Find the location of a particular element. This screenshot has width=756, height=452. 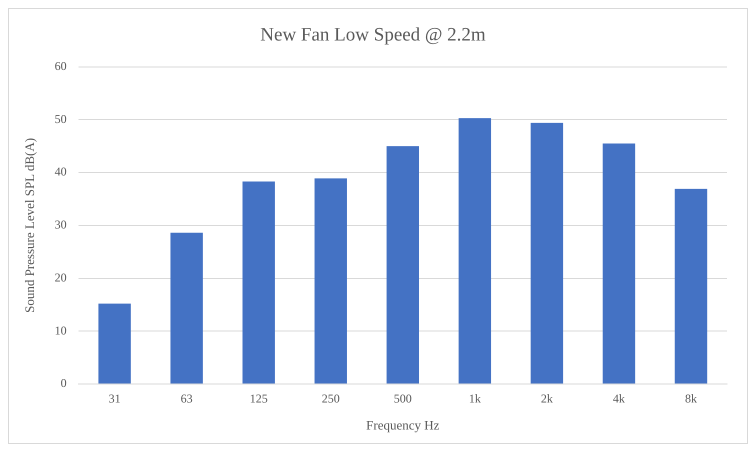

y-tick-label: 10 is located at coordinates (60, 330).